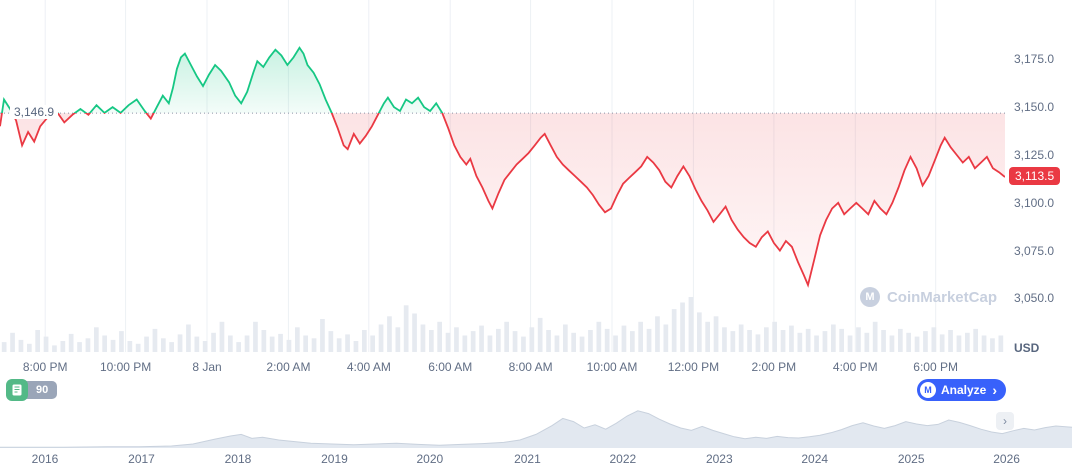 Image resolution: width=1072 pixels, height=470 pixels. What do you see at coordinates (288, 367) in the screenshot?
I see `x-axis-label: 2:00 AM` at bounding box center [288, 367].